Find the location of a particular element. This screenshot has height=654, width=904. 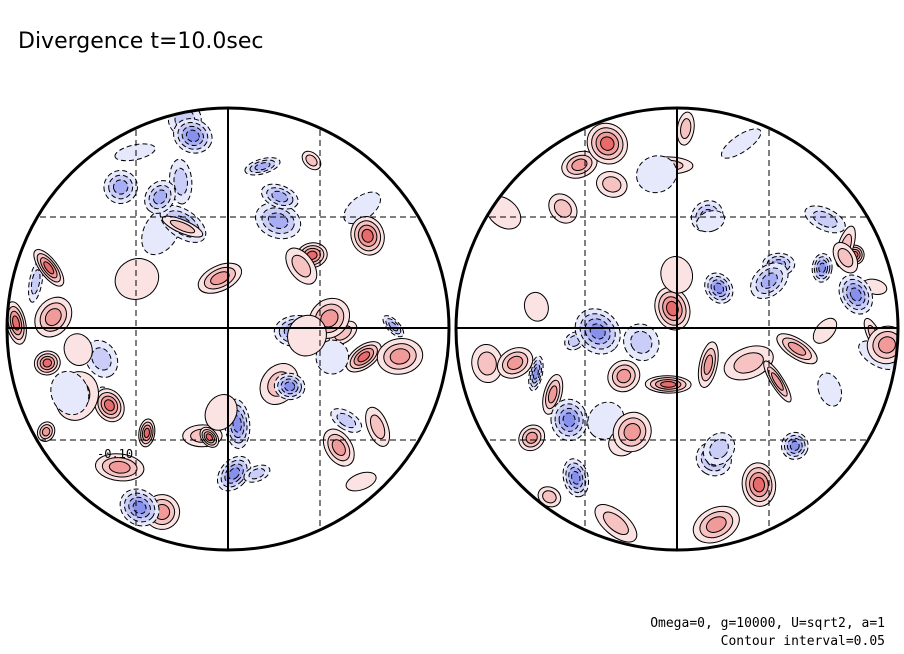

contour-interval-note: Contour interval=0.05 is located at coordinates (803, 641).